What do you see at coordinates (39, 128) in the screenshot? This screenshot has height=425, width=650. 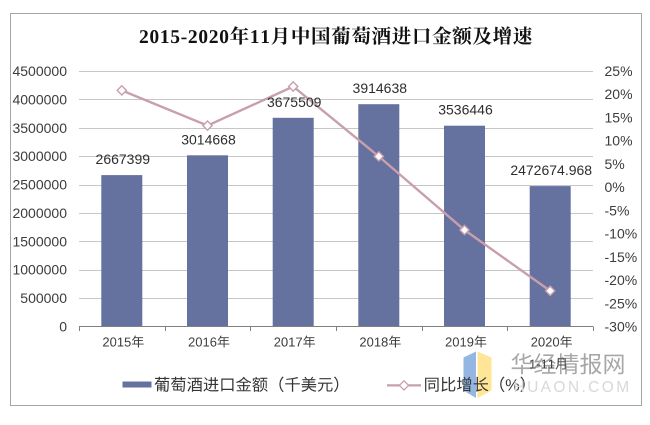 I see `svg-text: 3500000` at bounding box center [39, 128].